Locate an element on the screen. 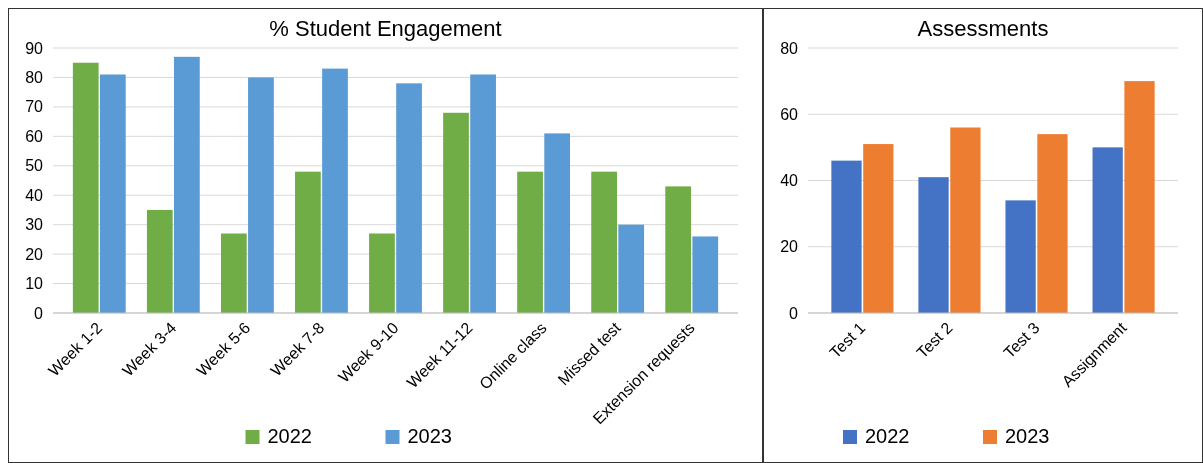 The height and width of the screenshot is (463, 1203). x-tick-label: Test 3 is located at coordinates (1021, 340).